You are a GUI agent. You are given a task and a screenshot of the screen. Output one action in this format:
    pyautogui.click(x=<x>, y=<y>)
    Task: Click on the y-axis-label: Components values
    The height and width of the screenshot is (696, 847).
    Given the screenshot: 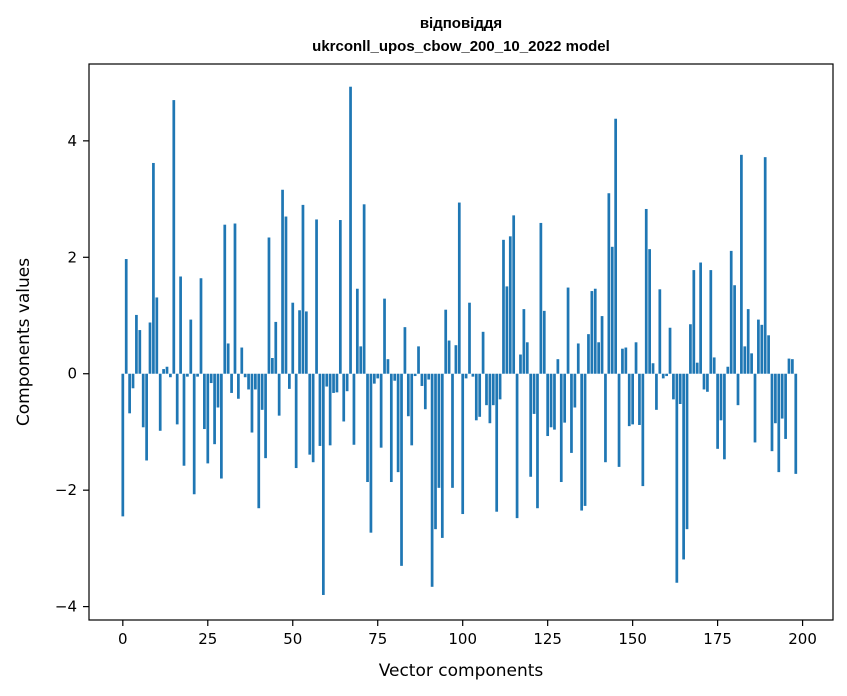 What is the action you would take?
    pyautogui.click(x=24, y=342)
    